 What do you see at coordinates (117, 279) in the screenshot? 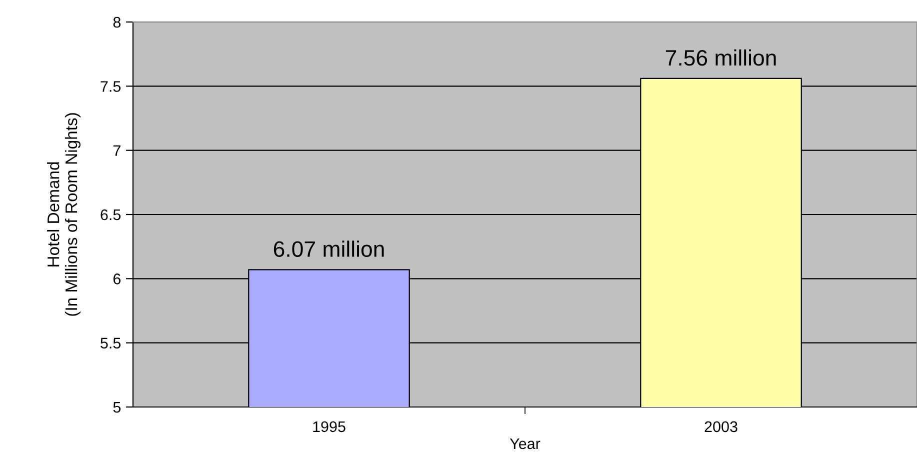
I see `y-tick-label: 6` at bounding box center [117, 279].